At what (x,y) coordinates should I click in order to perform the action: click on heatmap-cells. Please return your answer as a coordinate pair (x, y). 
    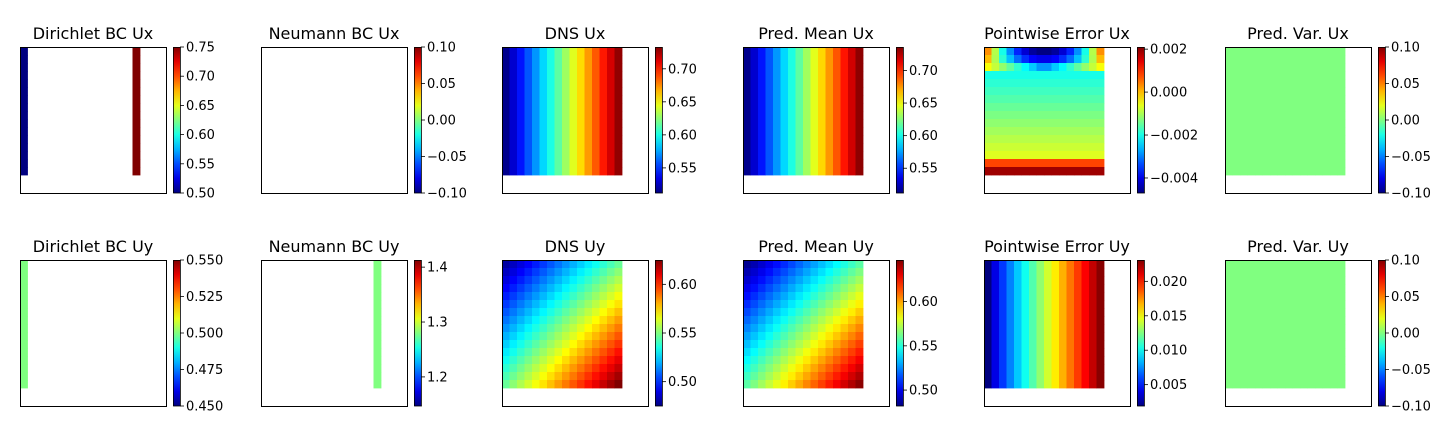
    Looking at the image, I should click on (803, 111).